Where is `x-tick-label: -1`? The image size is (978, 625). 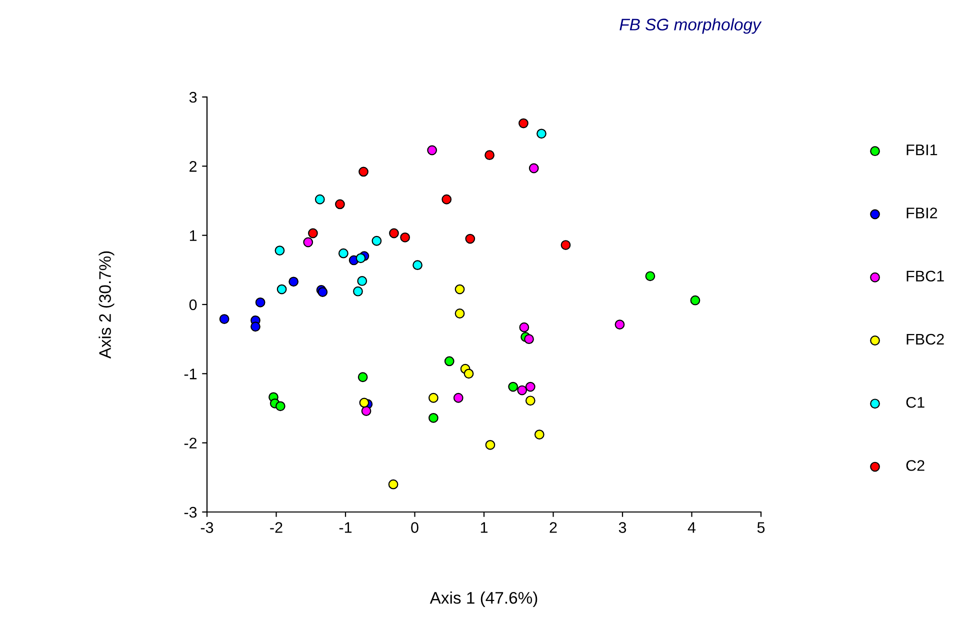 x-tick-label: -1 is located at coordinates (345, 527).